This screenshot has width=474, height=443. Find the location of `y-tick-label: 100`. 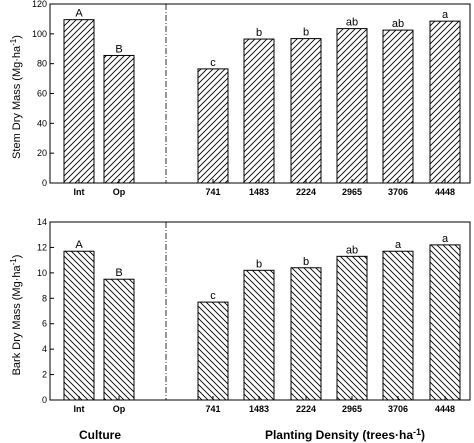

y-tick-label: 100 is located at coordinates (39, 34).